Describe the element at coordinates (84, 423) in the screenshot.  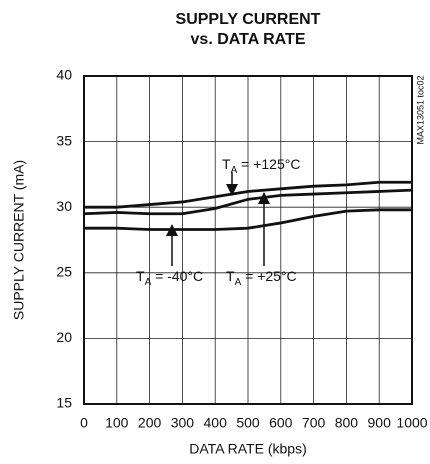
I see `x-tick-label: 0` at that location.